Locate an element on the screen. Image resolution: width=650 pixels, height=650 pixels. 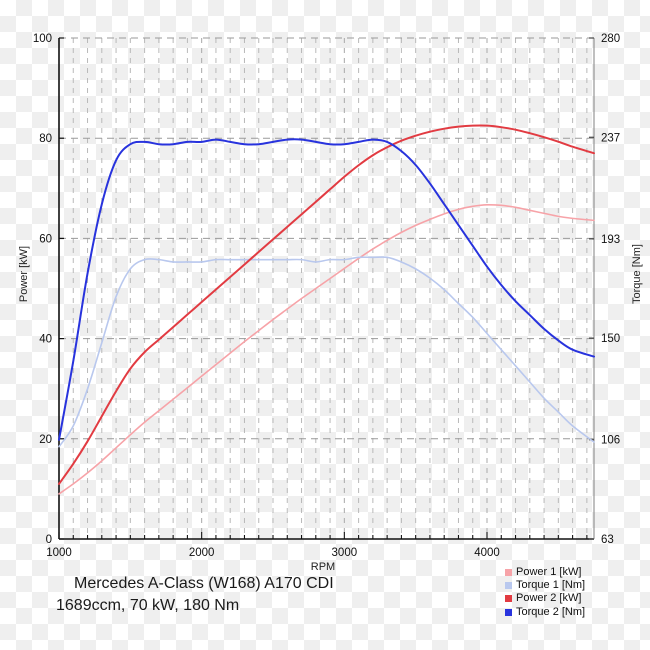
legend-label: Torque 2 [Nm] is located at coordinates (551, 611).